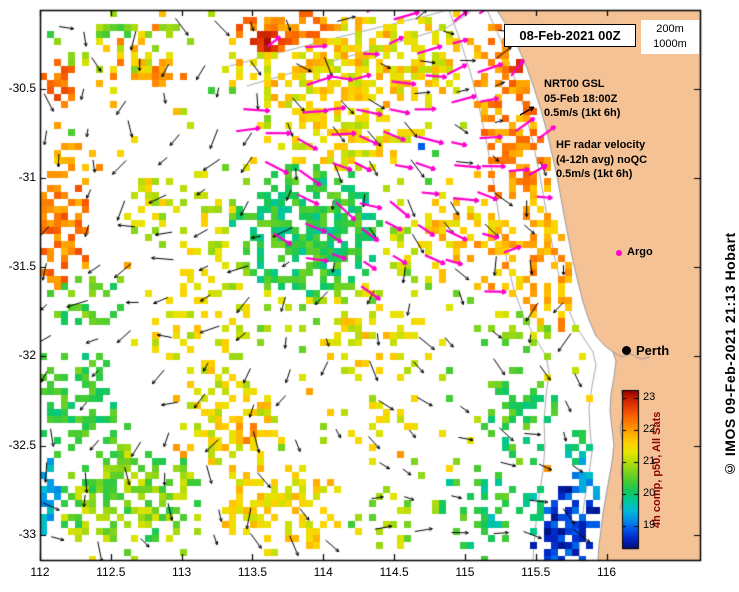 The image size is (739, 592). Describe the element at coordinates (536, 572) in the screenshot. I see `x-tick-label: 115.5` at that location.